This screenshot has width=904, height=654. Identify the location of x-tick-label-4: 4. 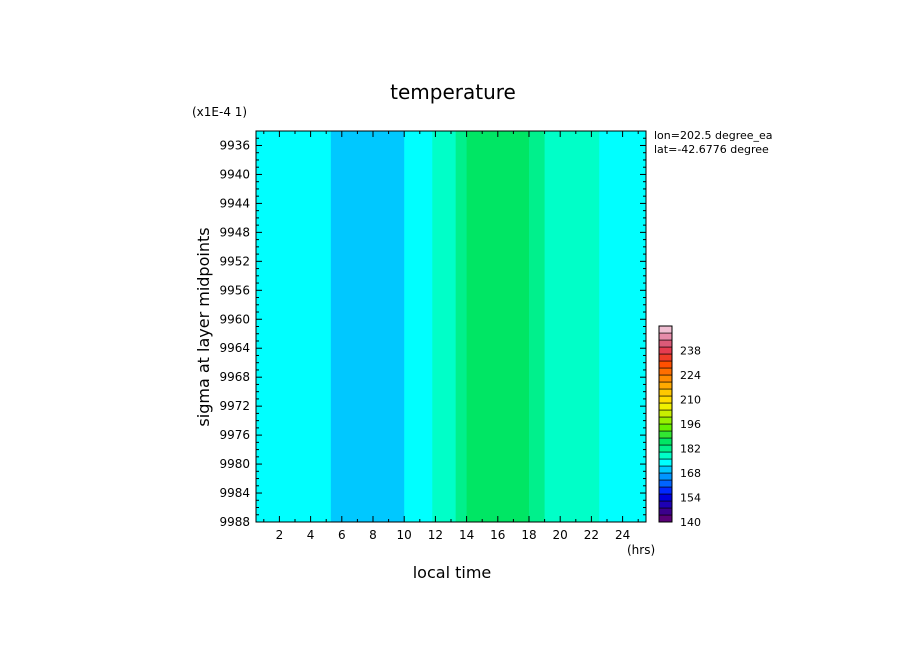
(311, 535).